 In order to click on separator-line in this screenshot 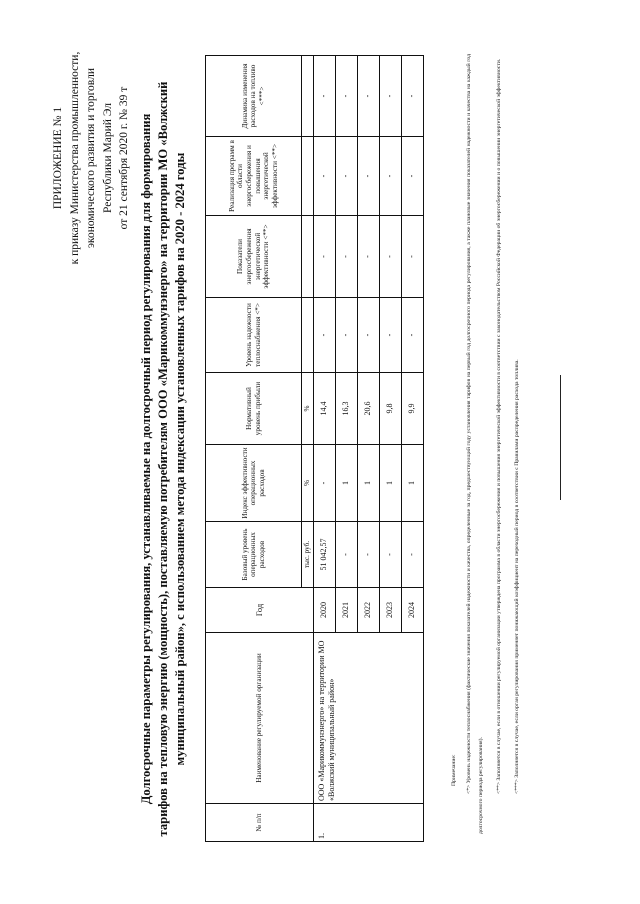, I will do `click(560, 437)`.